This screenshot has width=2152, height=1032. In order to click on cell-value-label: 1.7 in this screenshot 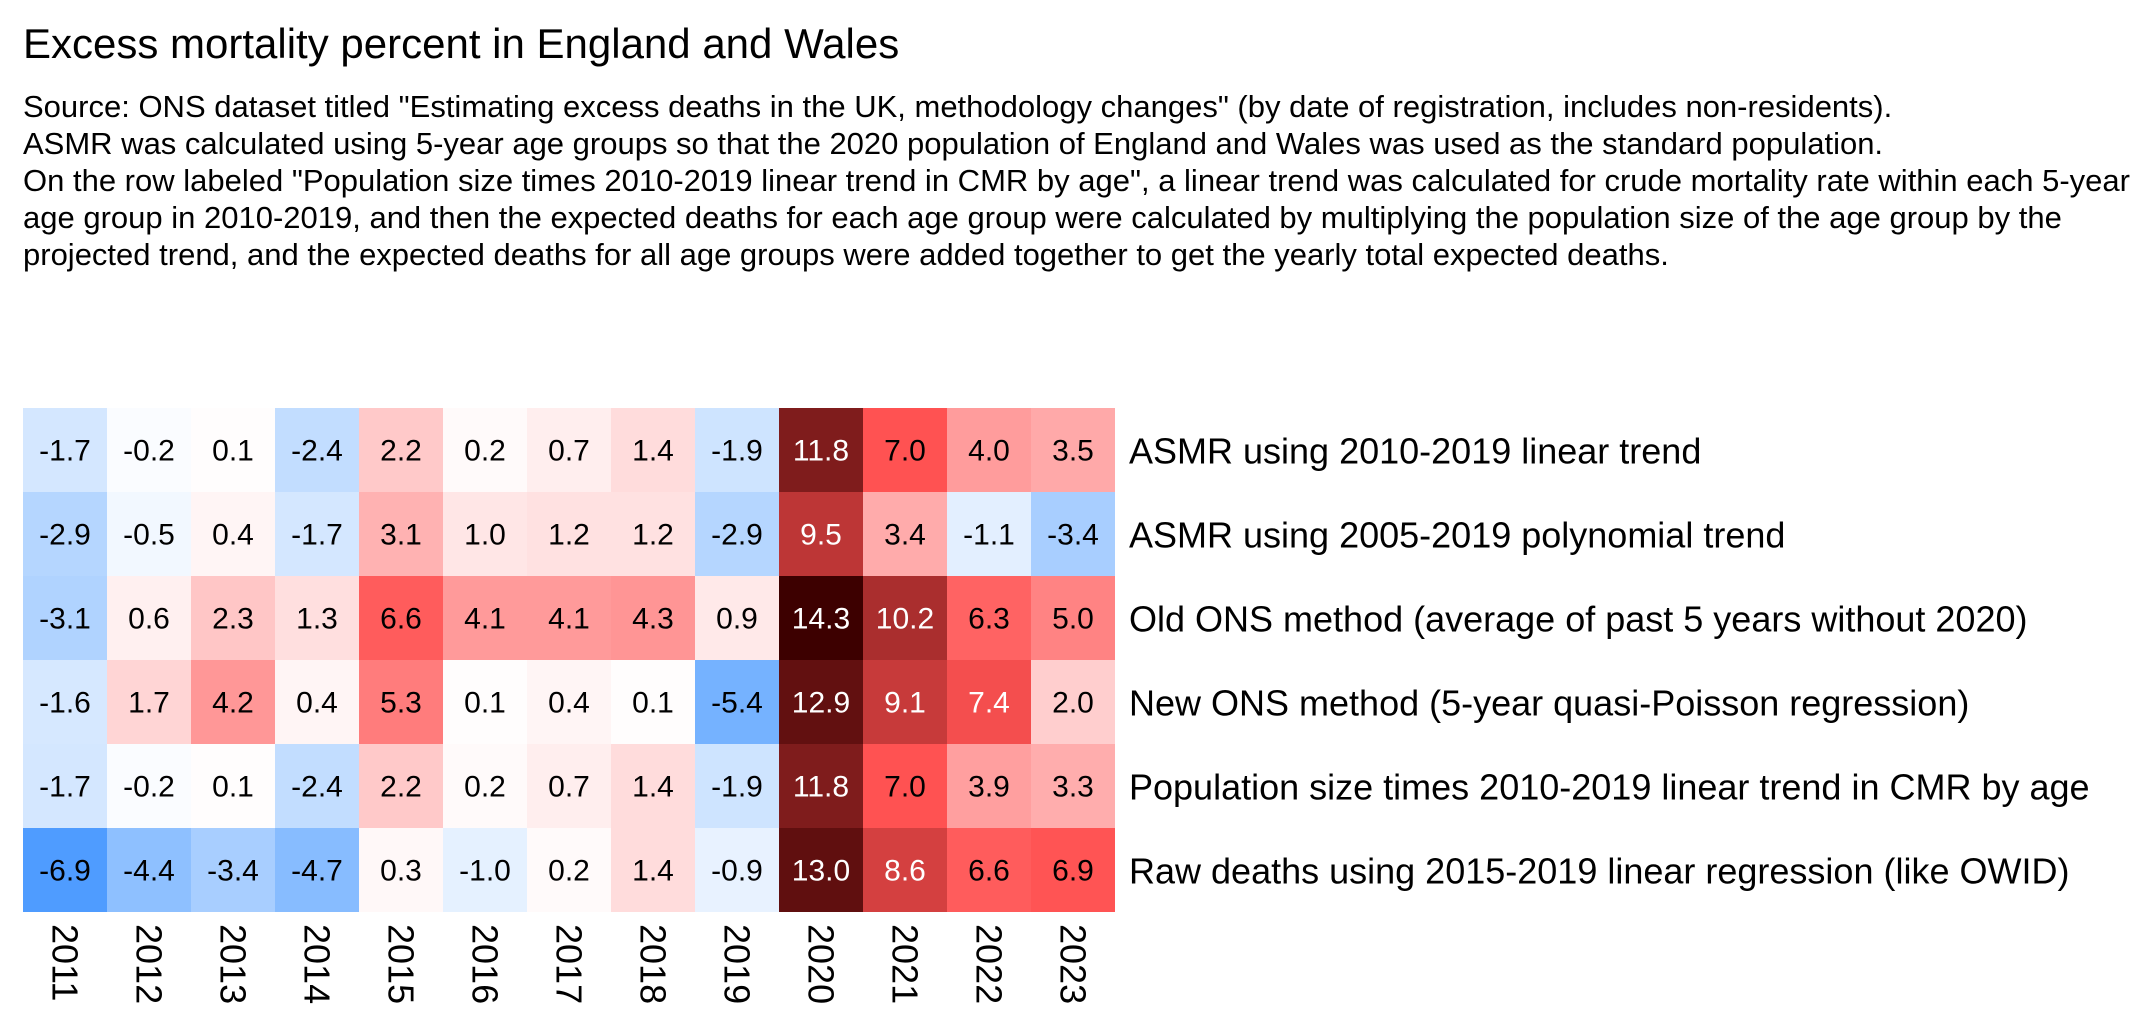, I will do `click(149, 703)`.